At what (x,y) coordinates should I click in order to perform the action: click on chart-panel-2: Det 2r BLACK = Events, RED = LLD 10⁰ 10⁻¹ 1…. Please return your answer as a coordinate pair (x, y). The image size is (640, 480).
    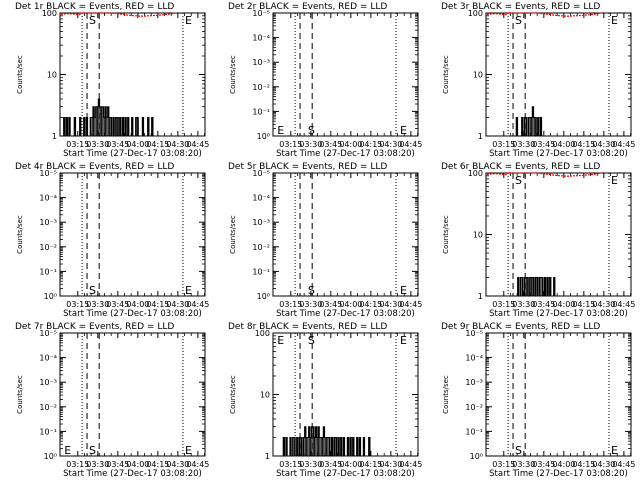
    Looking at the image, I should click on (325, 80).